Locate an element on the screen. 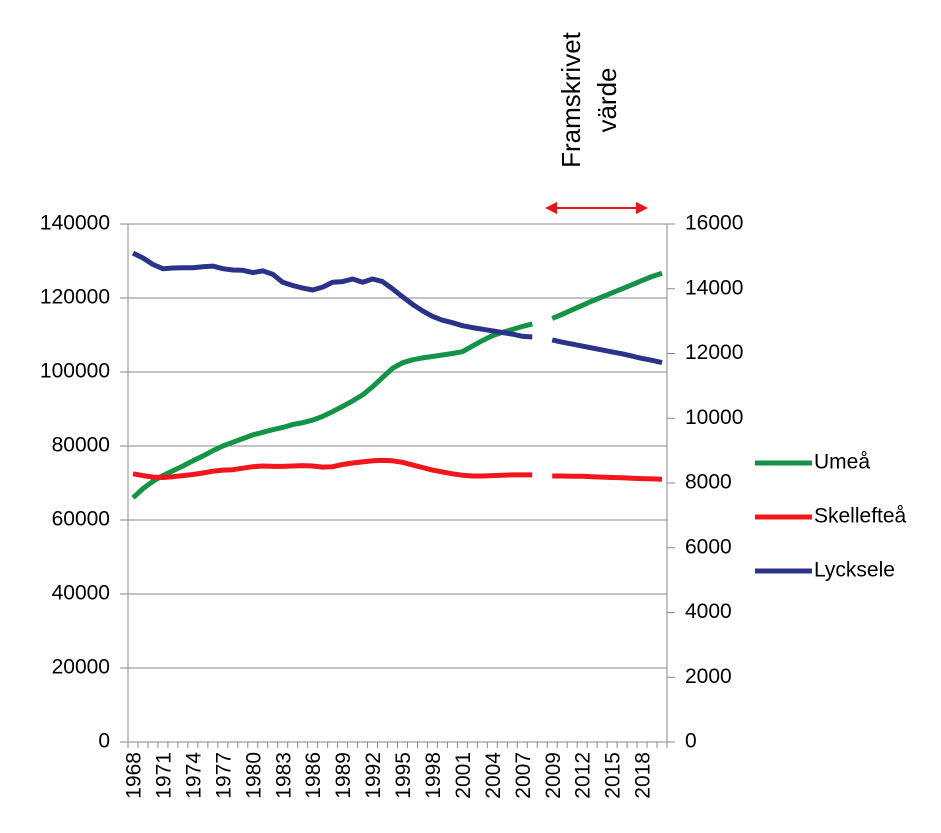 This screenshot has width=941, height=833. y2-tick-label: 0 is located at coordinates (691, 741).